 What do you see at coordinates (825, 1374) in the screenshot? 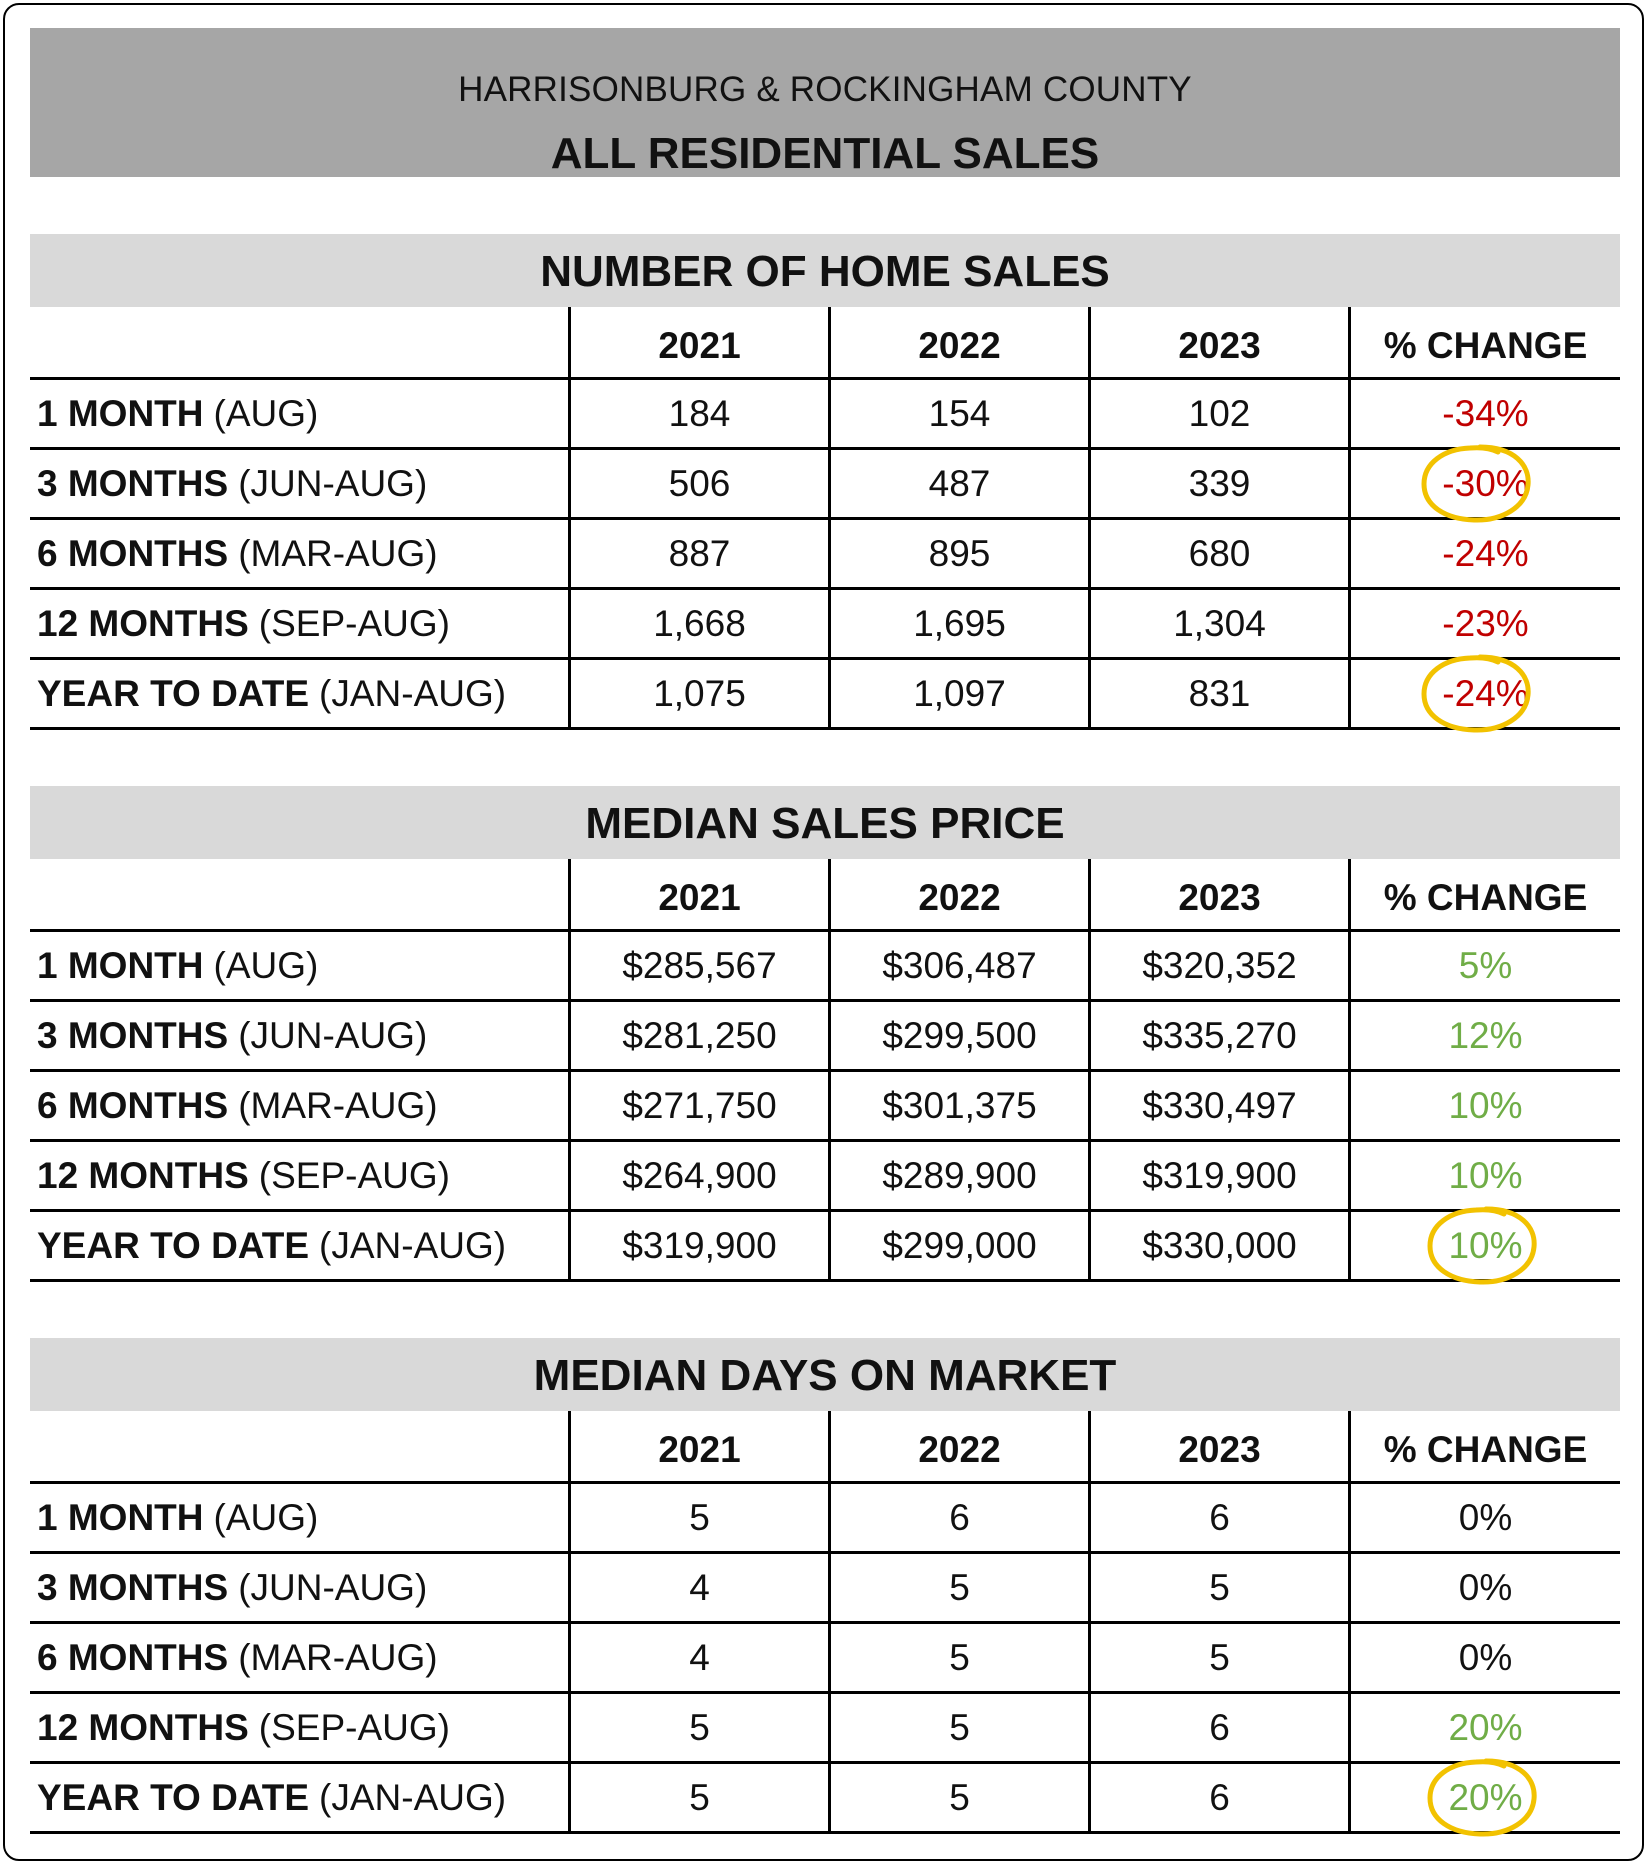
I see `section-title: MEDIAN DAYS ON MARKET` at bounding box center [825, 1374].